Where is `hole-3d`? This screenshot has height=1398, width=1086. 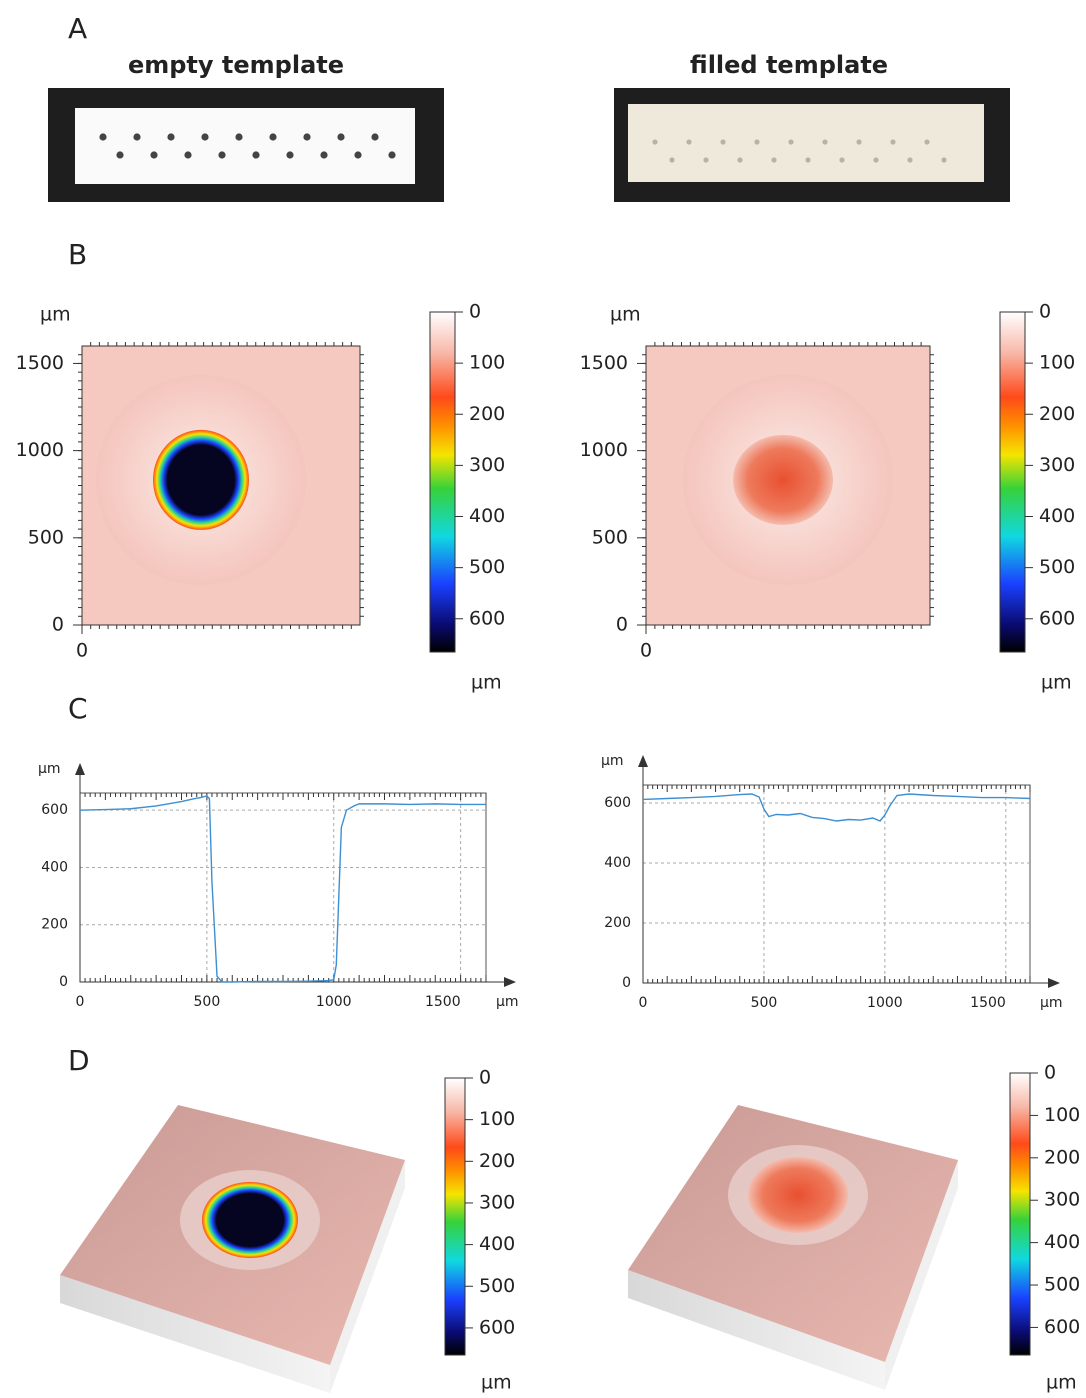
hole-3d is located at coordinates (250, 1220).